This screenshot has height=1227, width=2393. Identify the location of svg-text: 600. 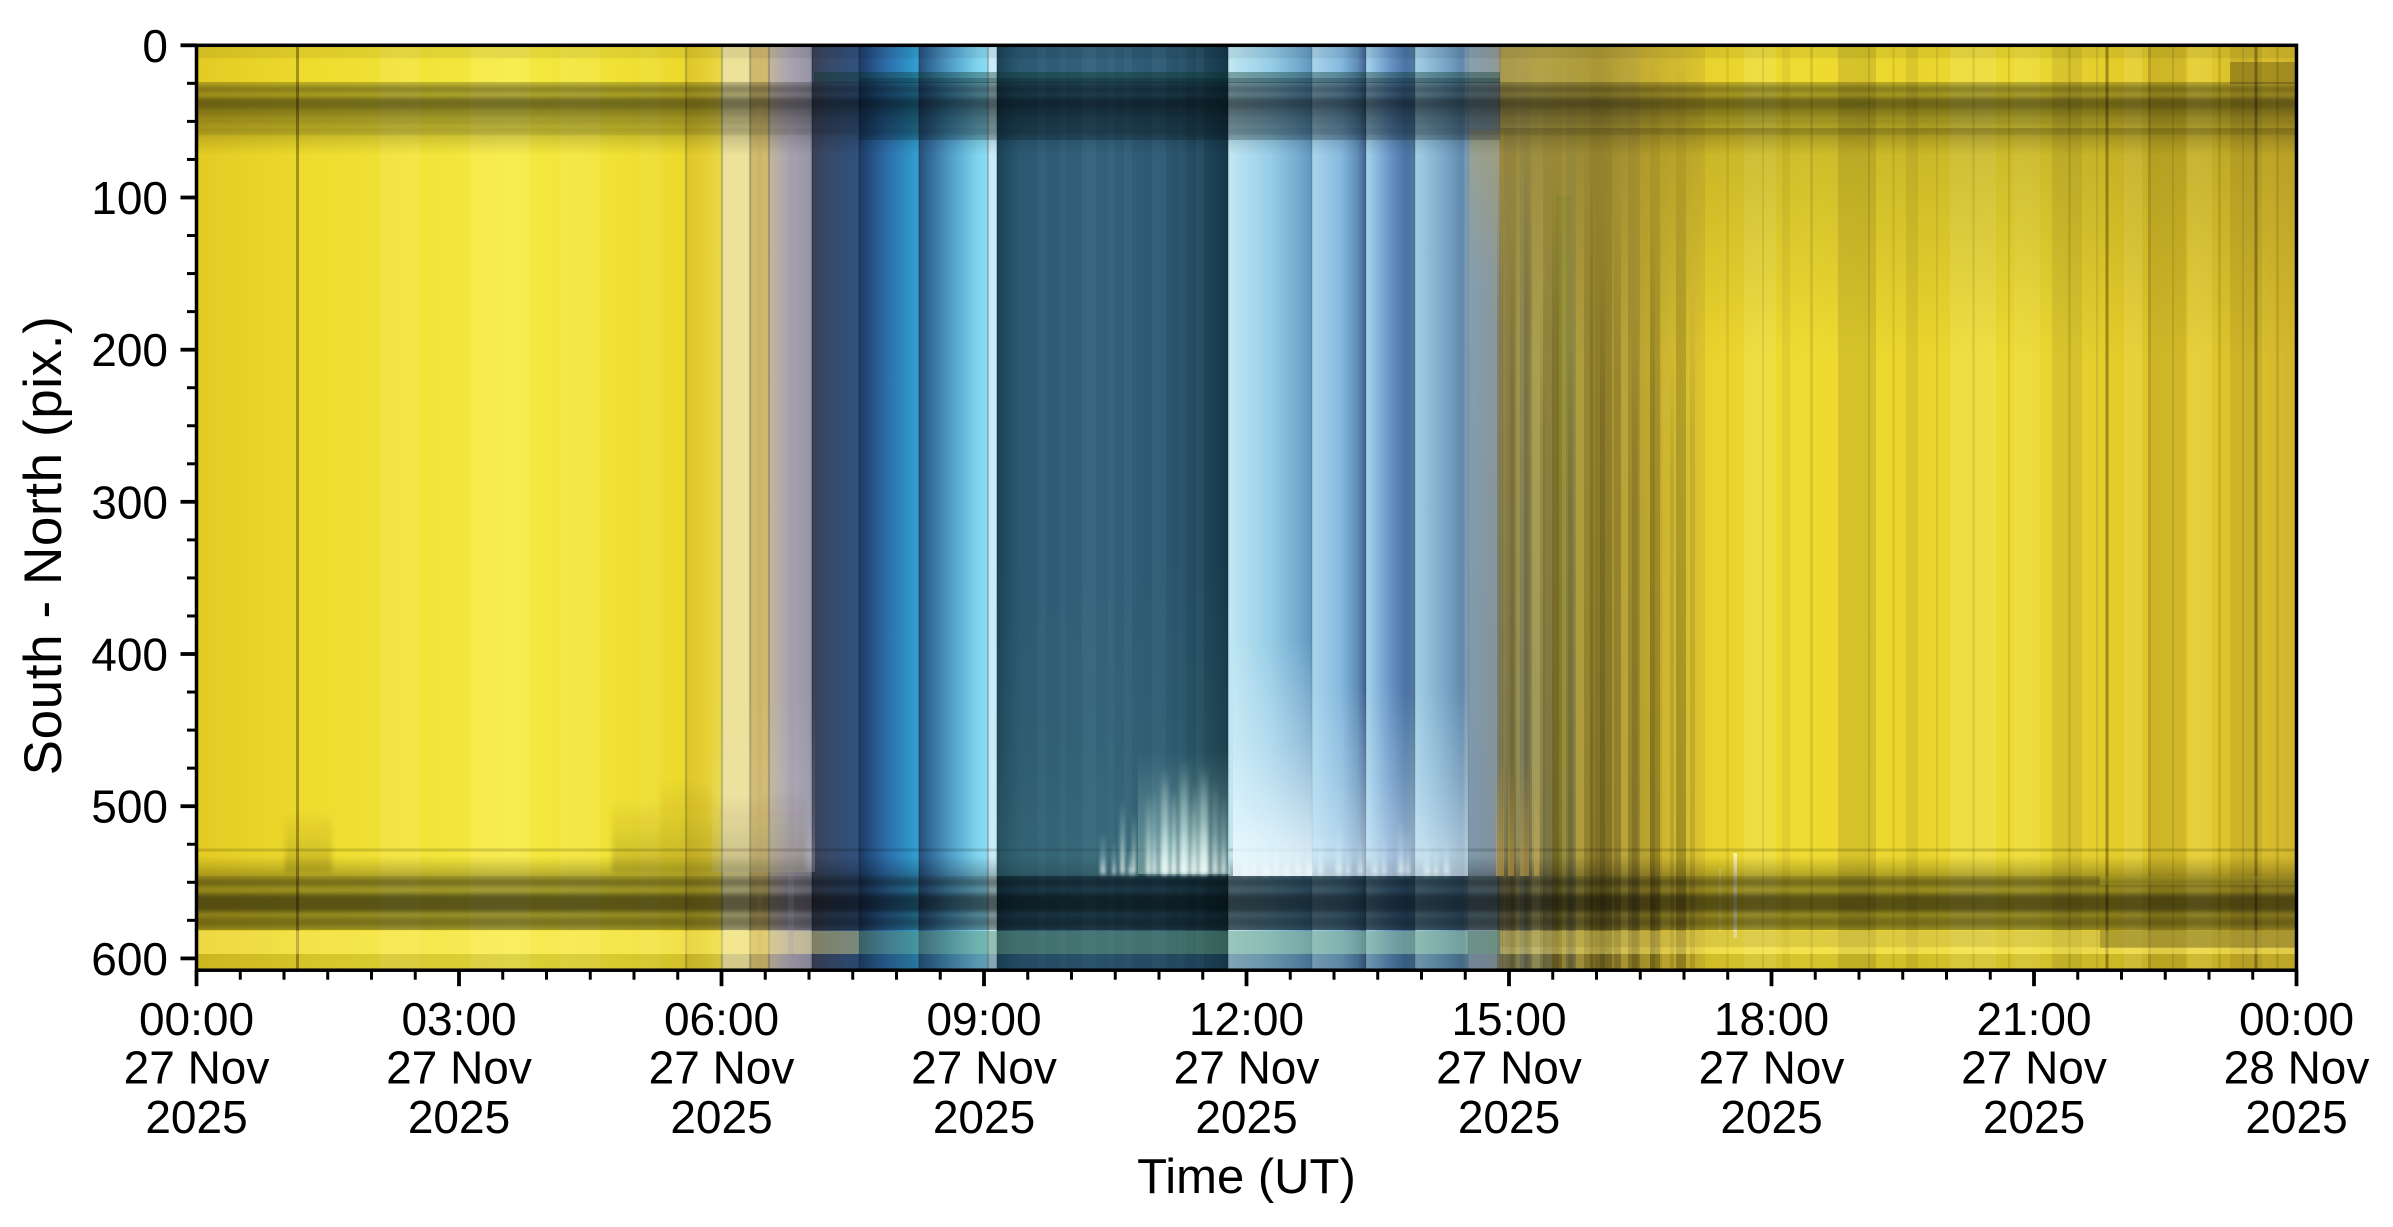
(129, 959).